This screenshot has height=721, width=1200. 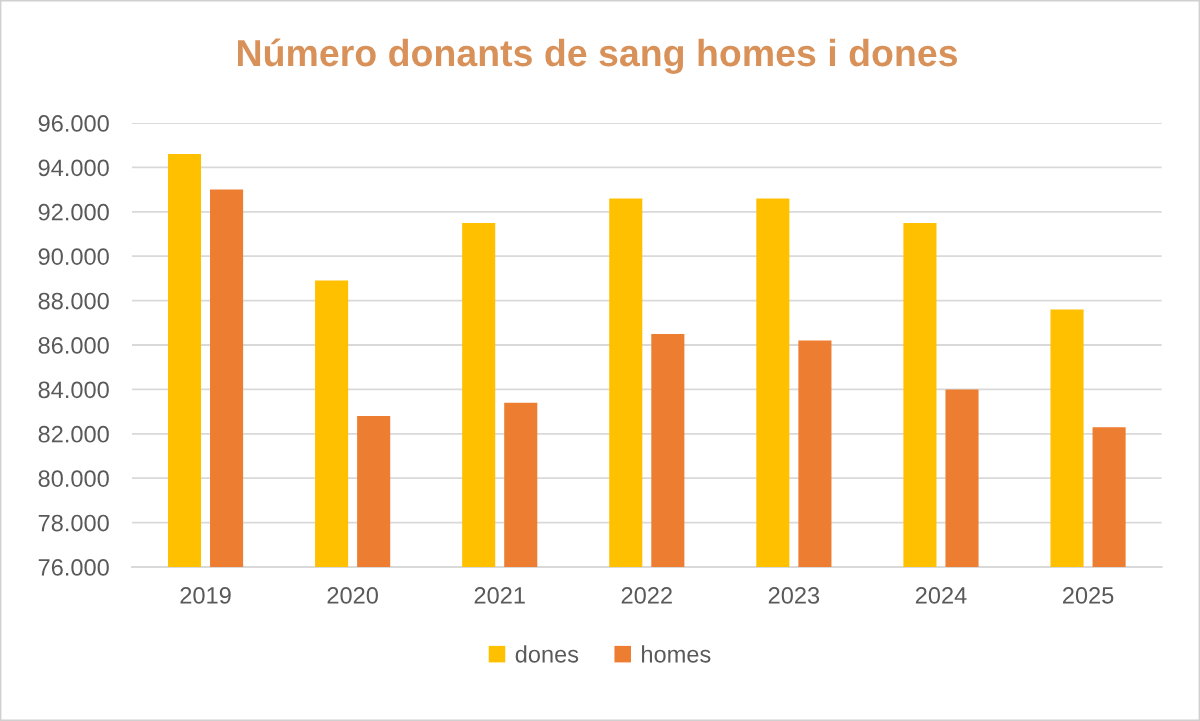 What do you see at coordinates (73, 390) in the screenshot?
I see `y-tick-label: 84.000` at bounding box center [73, 390].